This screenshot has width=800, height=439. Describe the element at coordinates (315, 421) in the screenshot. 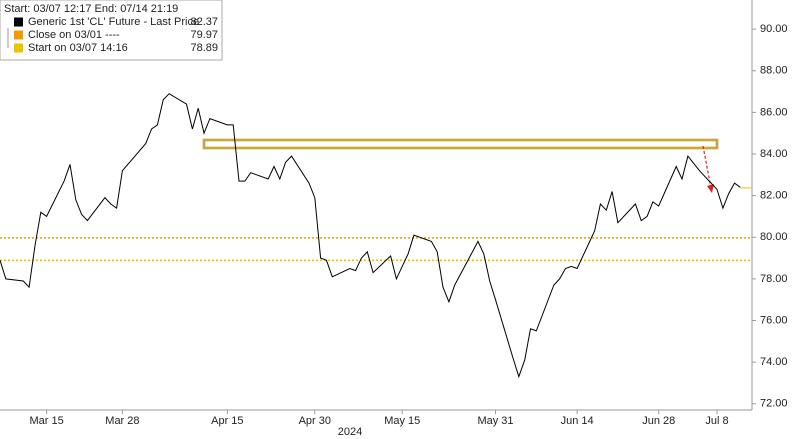

I see `x-tick-label: Apr 30` at that location.